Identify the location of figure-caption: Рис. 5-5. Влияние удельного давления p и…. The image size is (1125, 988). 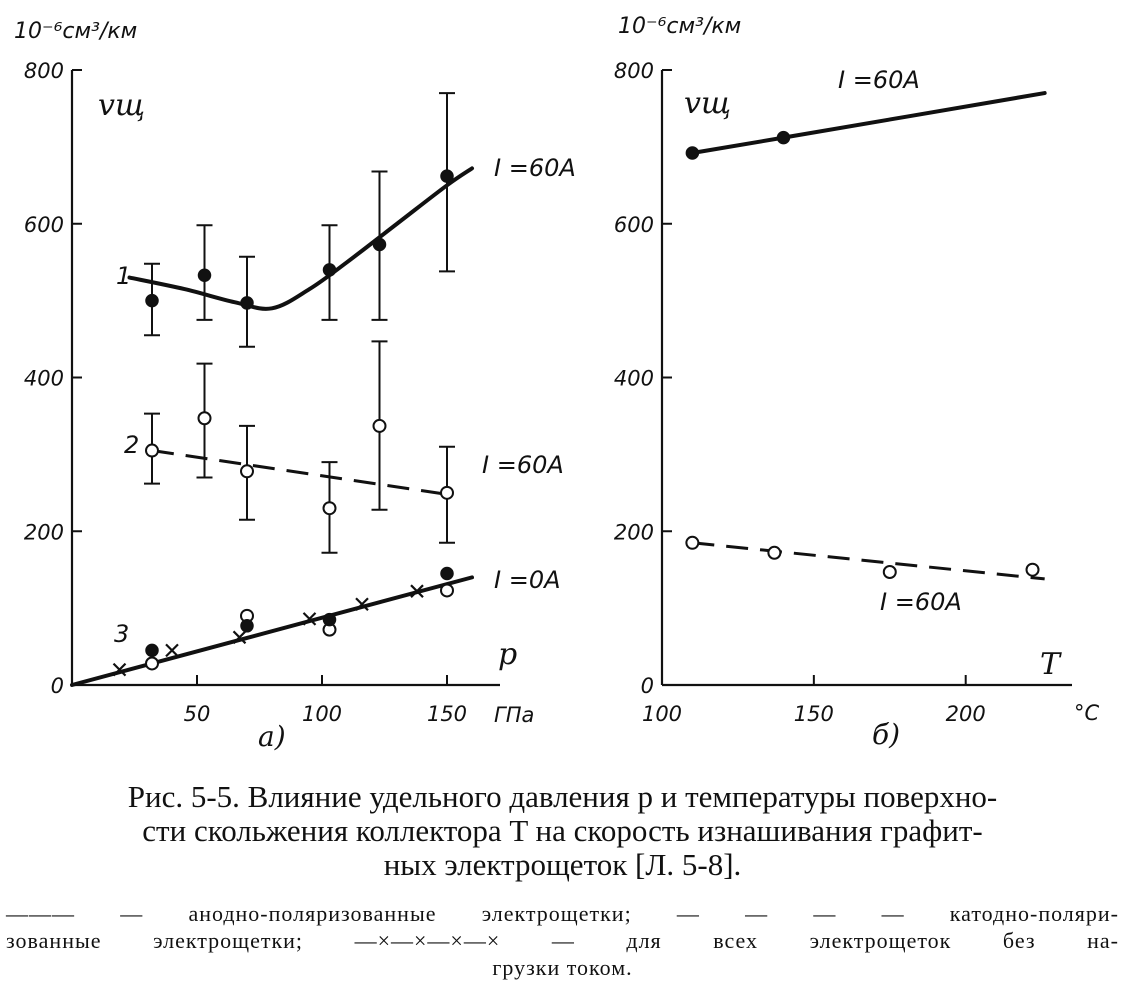
(562, 831).